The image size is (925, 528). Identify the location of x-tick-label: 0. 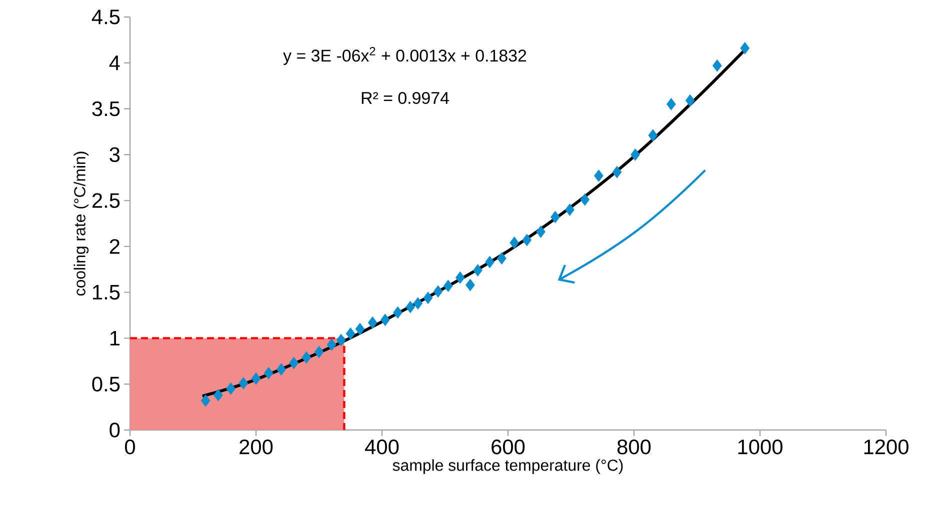
(130, 447).